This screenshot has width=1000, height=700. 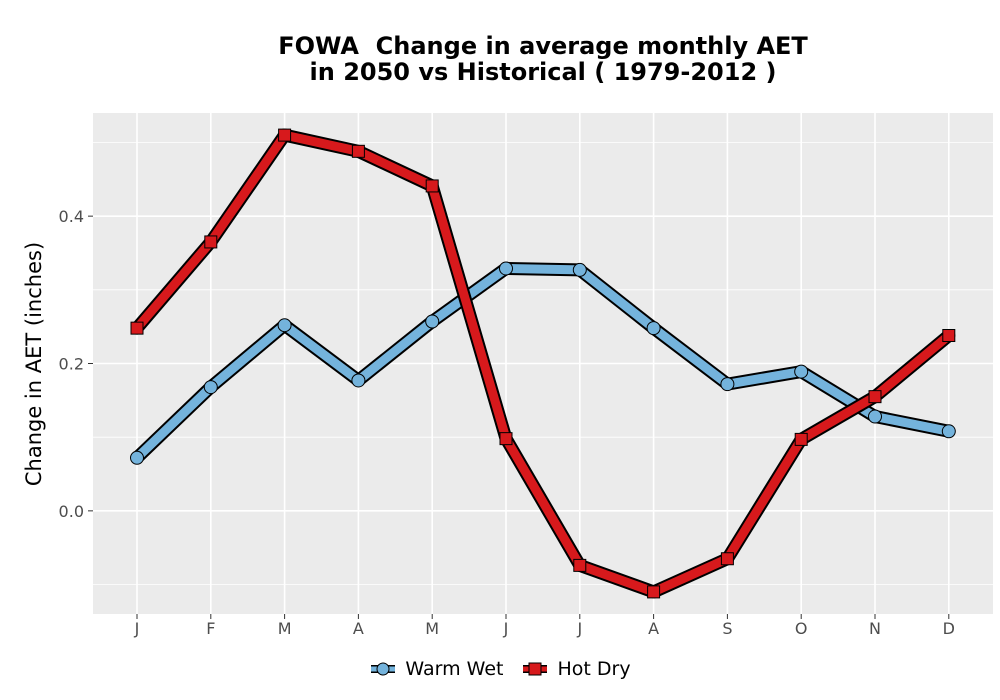 I want to click on chart-title-line-2: in 2050 vs Historical ( 1979-2012 ), so click(x=543, y=72).